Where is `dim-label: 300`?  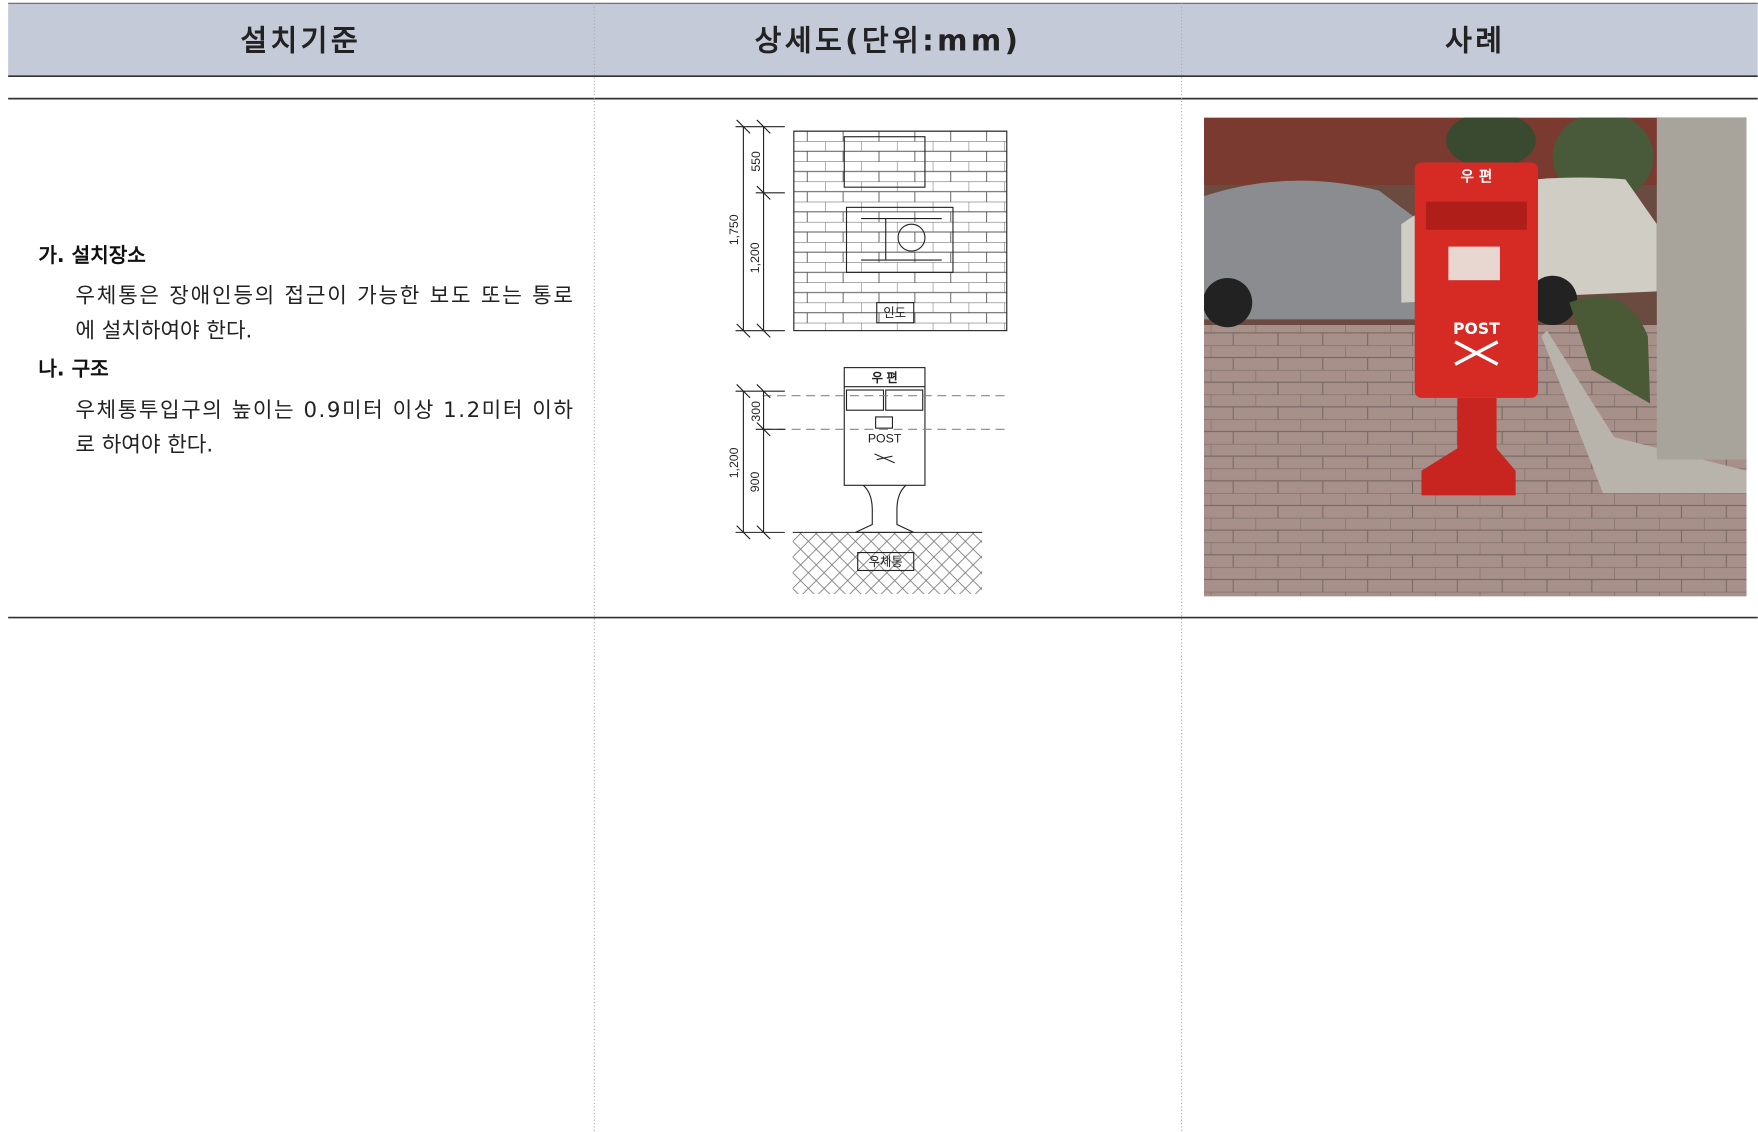
dim-label: 300 is located at coordinates (756, 411).